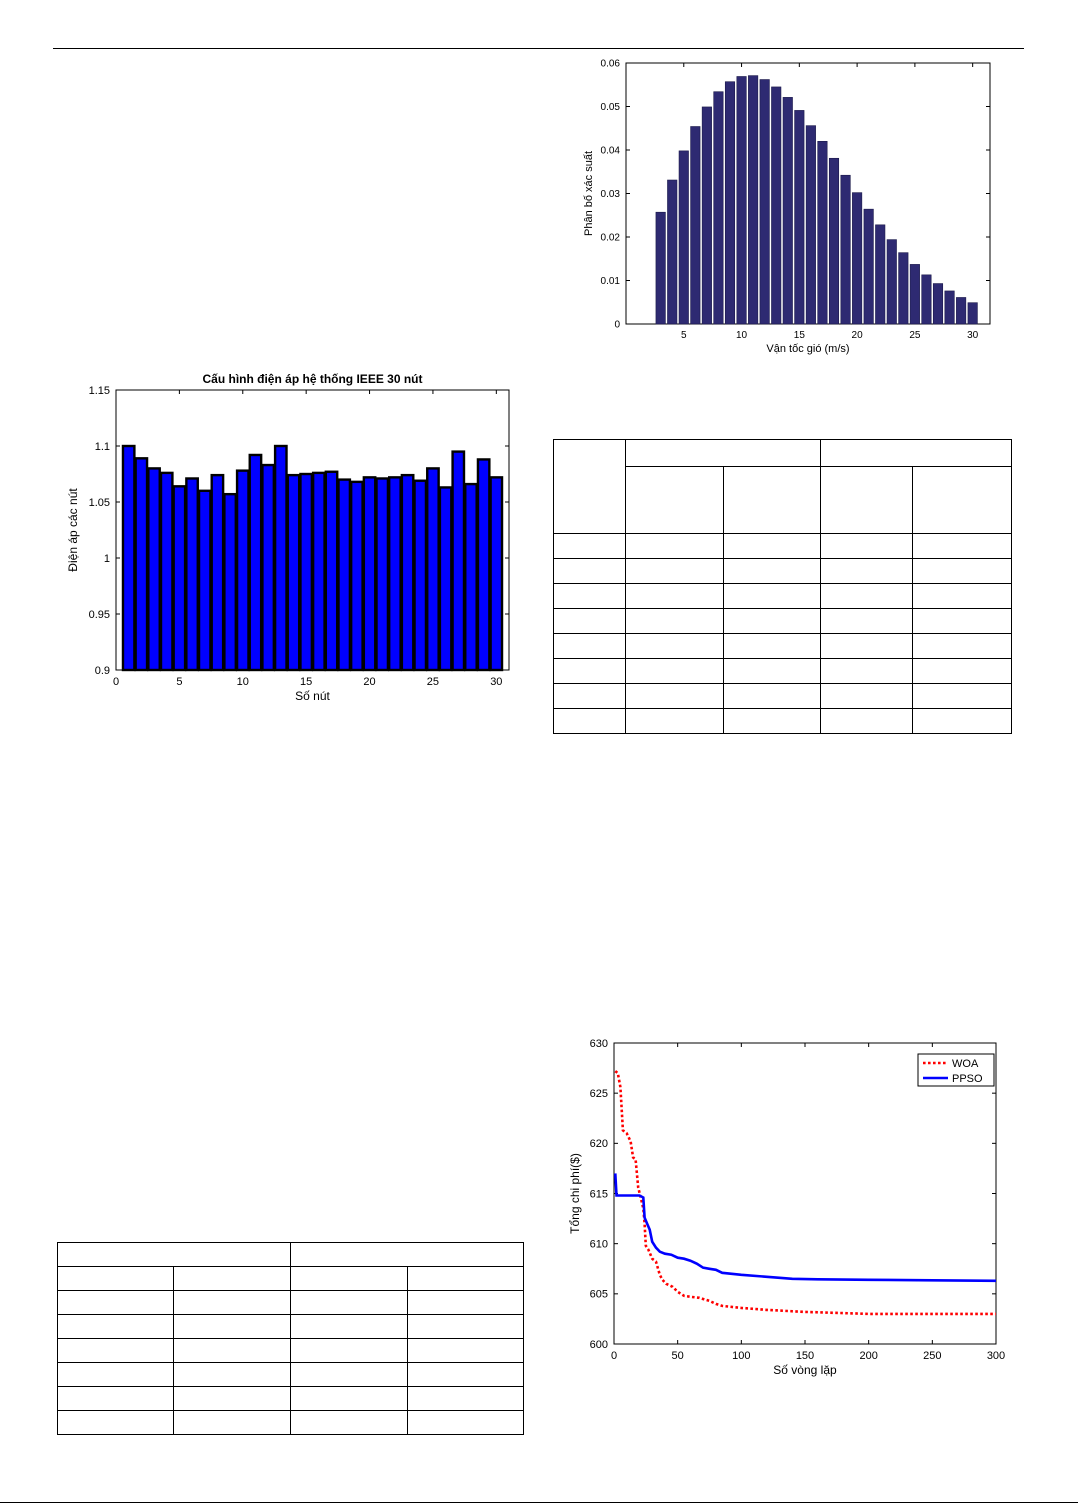  What do you see at coordinates (99, 391) in the screenshot?
I see `y-tick-label: 1.15` at bounding box center [99, 391].